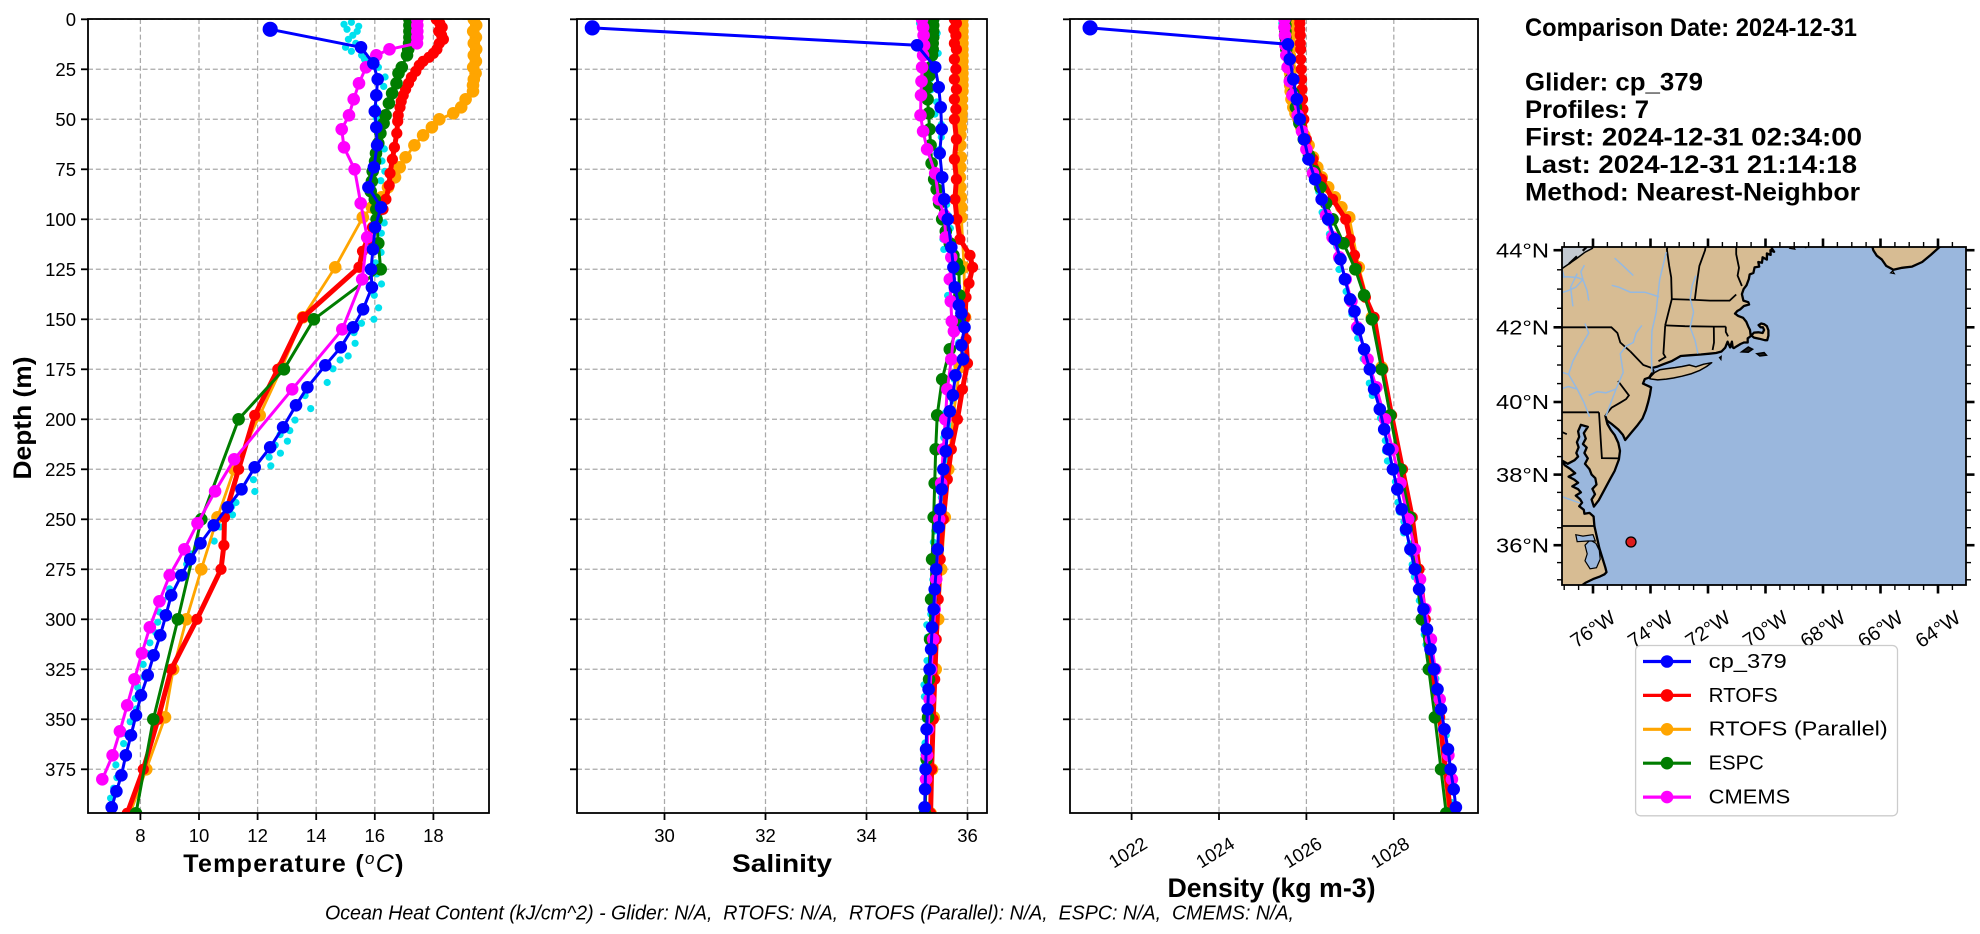  I want to click on svg-text: 18, so click(433, 835).